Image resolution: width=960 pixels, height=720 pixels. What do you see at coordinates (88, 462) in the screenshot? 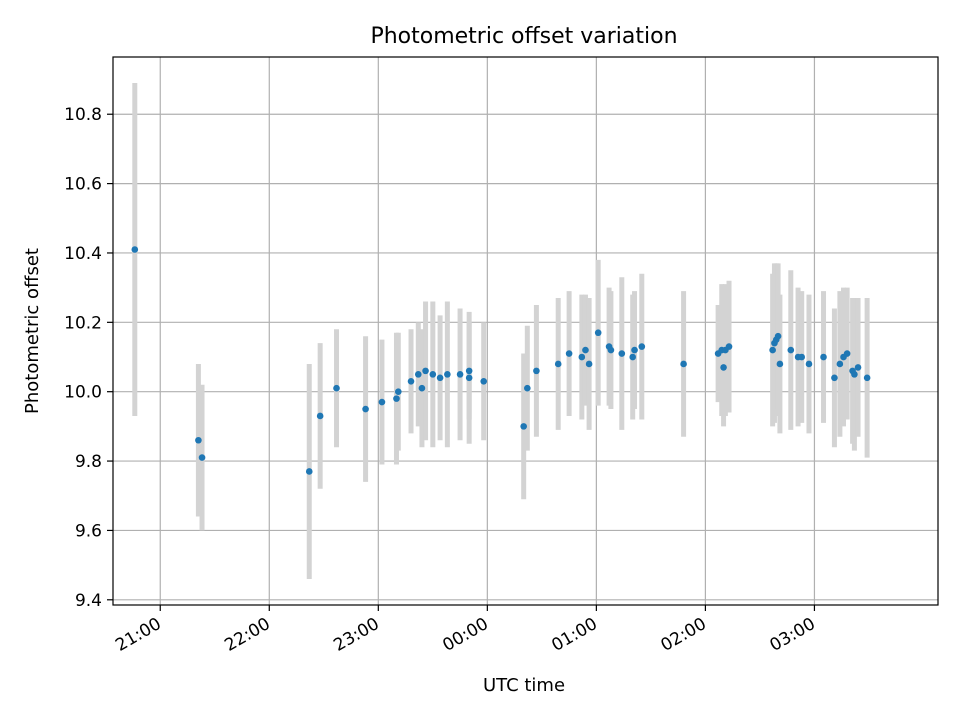
I see `y-tick-label: 9.8` at bounding box center [88, 462].